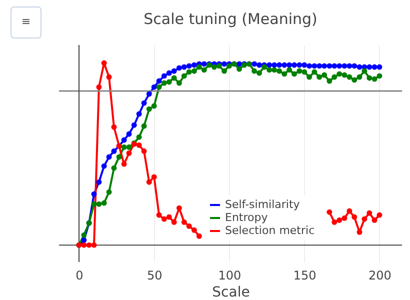 The width and height of the screenshot is (410, 300). Describe the element at coordinates (154, 275) in the screenshot. I see `x-tick-label: 50` at that location.